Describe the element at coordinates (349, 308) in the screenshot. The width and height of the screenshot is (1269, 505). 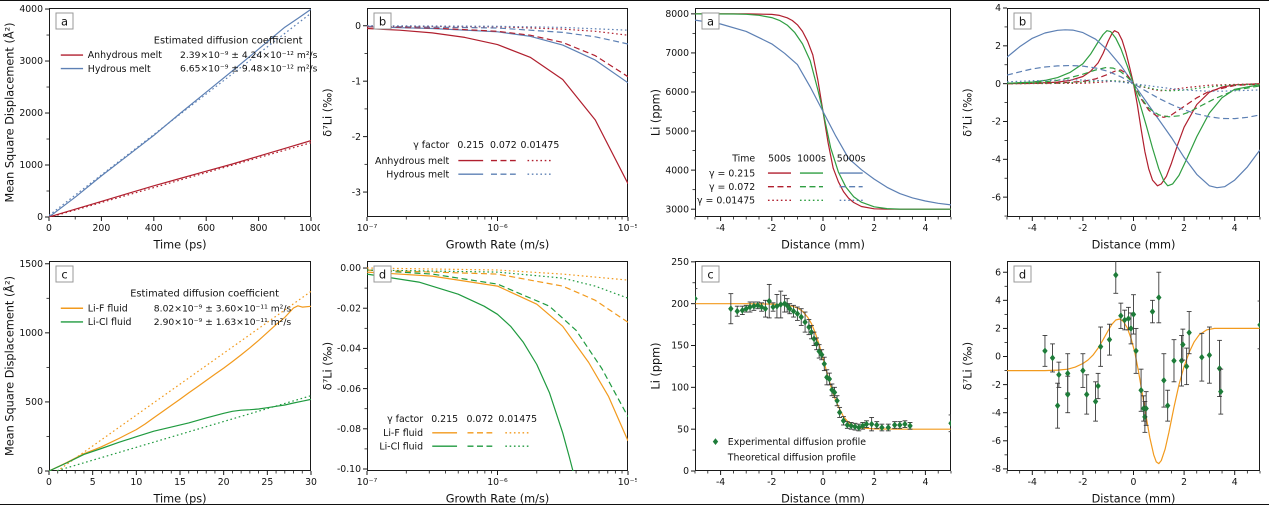
I see `y-tick-label: -0.02` at that location.